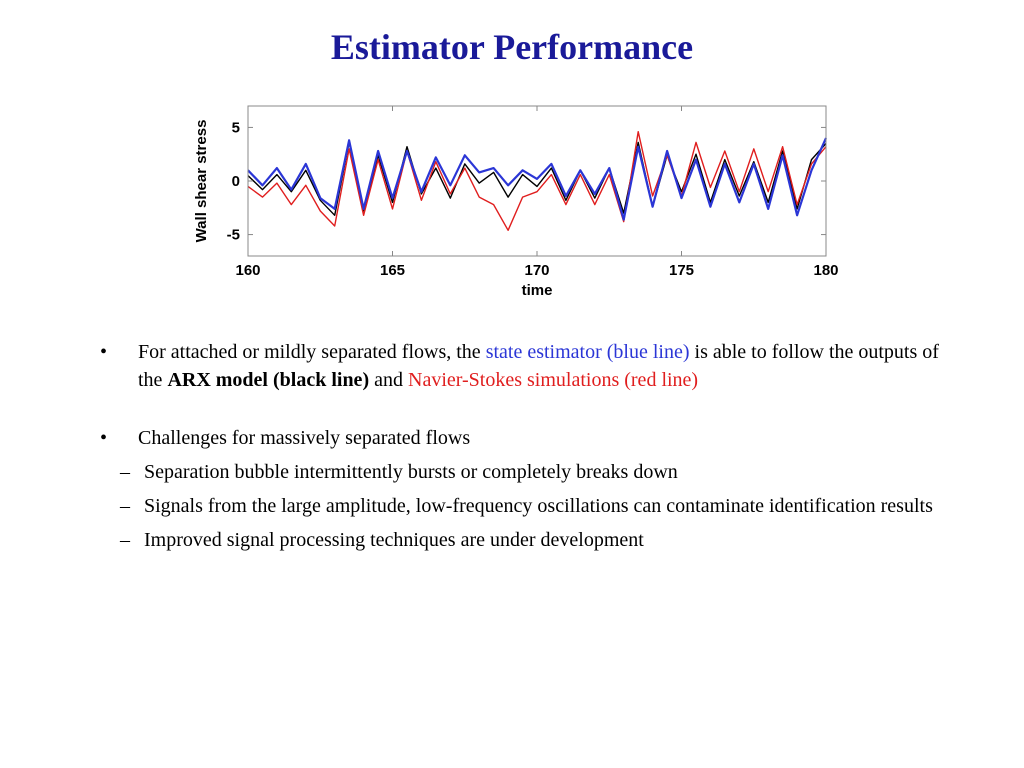 The image size is (1024, 768). I want to click on plot-area, so click(537, 181).